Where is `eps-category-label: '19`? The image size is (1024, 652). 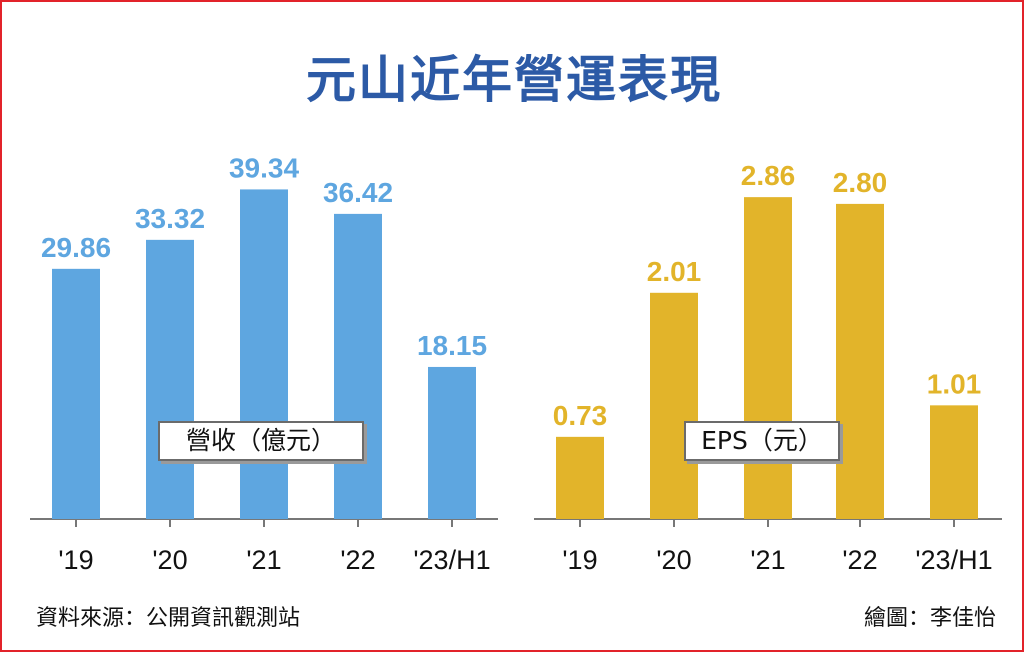 eps-category-label: '19 is located at coordinates (579, 560).